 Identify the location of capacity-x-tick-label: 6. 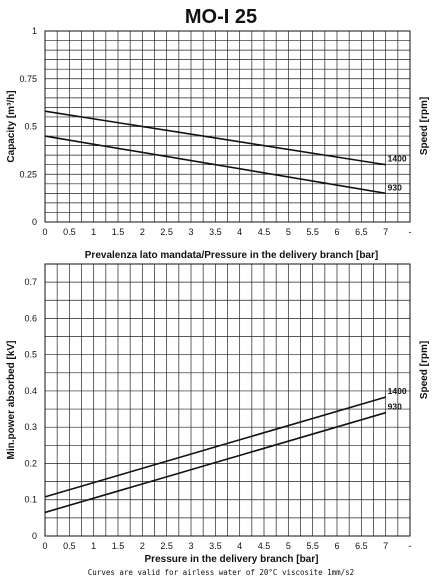
(336, 232).